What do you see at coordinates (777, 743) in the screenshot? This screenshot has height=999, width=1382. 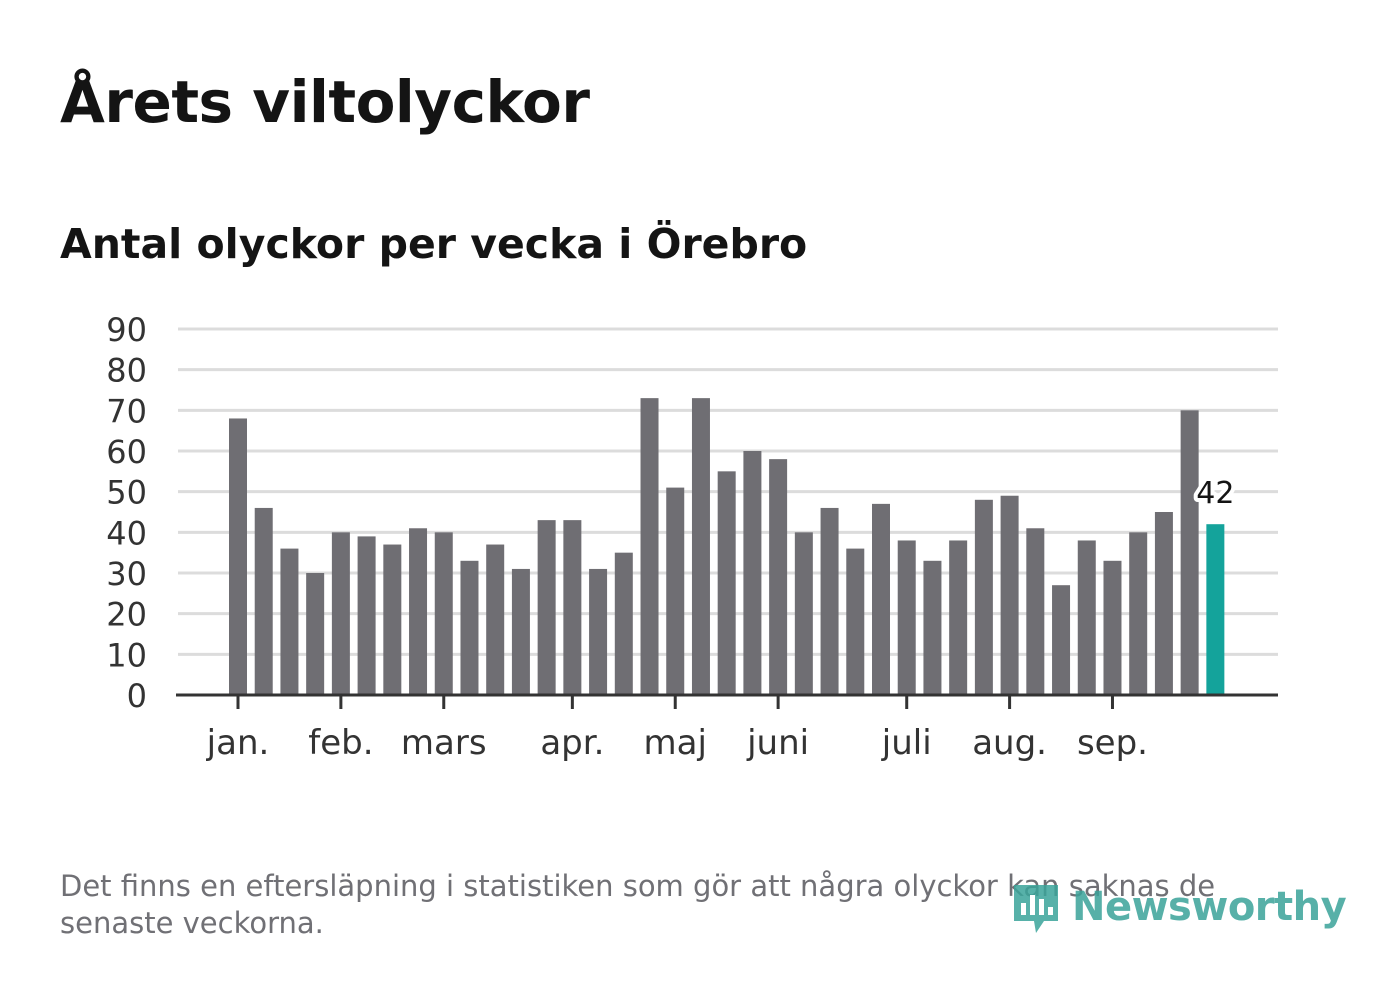 I see `x-tick-label: juni` at bounding box center [777, 743].